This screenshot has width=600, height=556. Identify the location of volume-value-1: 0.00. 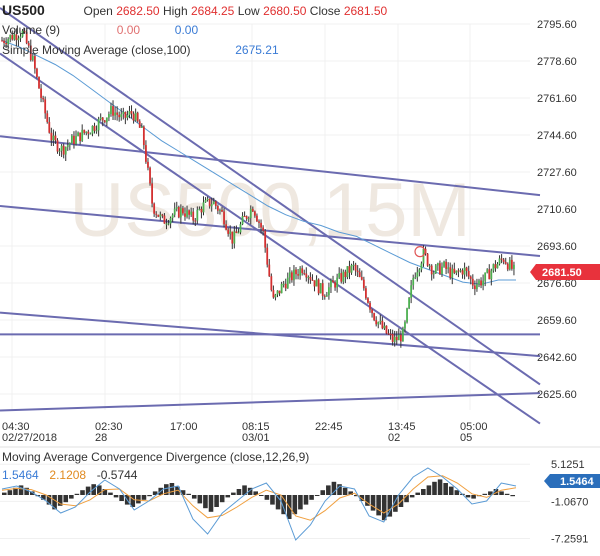
(128, 30).